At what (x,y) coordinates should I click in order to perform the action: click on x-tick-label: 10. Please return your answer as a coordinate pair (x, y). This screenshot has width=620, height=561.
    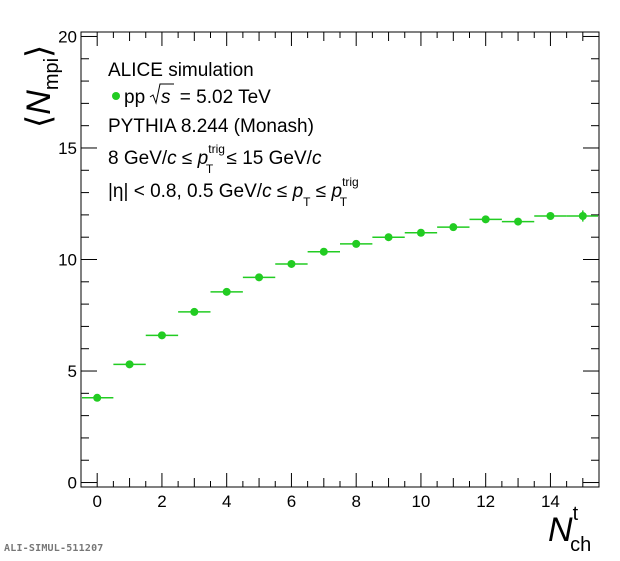
    Looking at the image, I should click on (420, 501).